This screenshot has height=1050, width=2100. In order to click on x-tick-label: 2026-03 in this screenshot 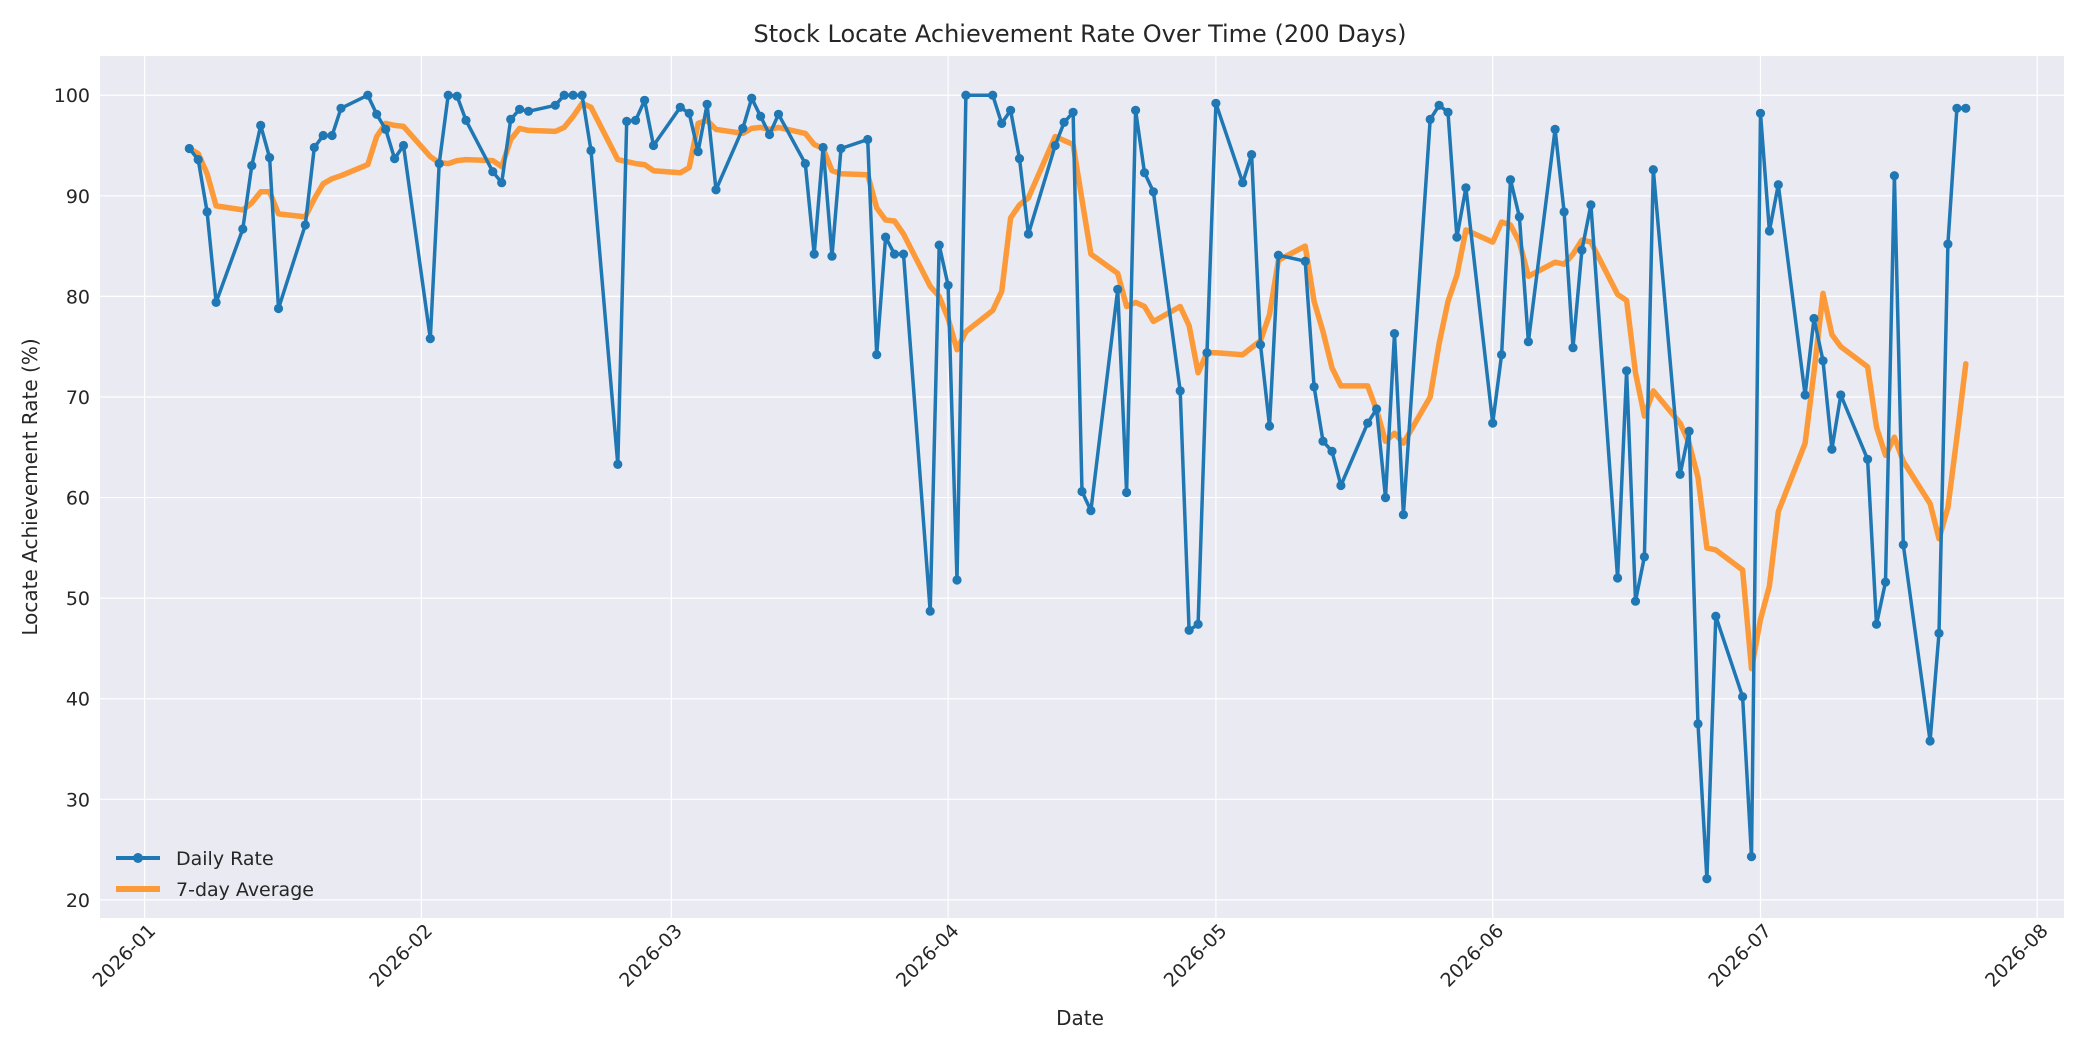, I will do `click(651, 956)`.